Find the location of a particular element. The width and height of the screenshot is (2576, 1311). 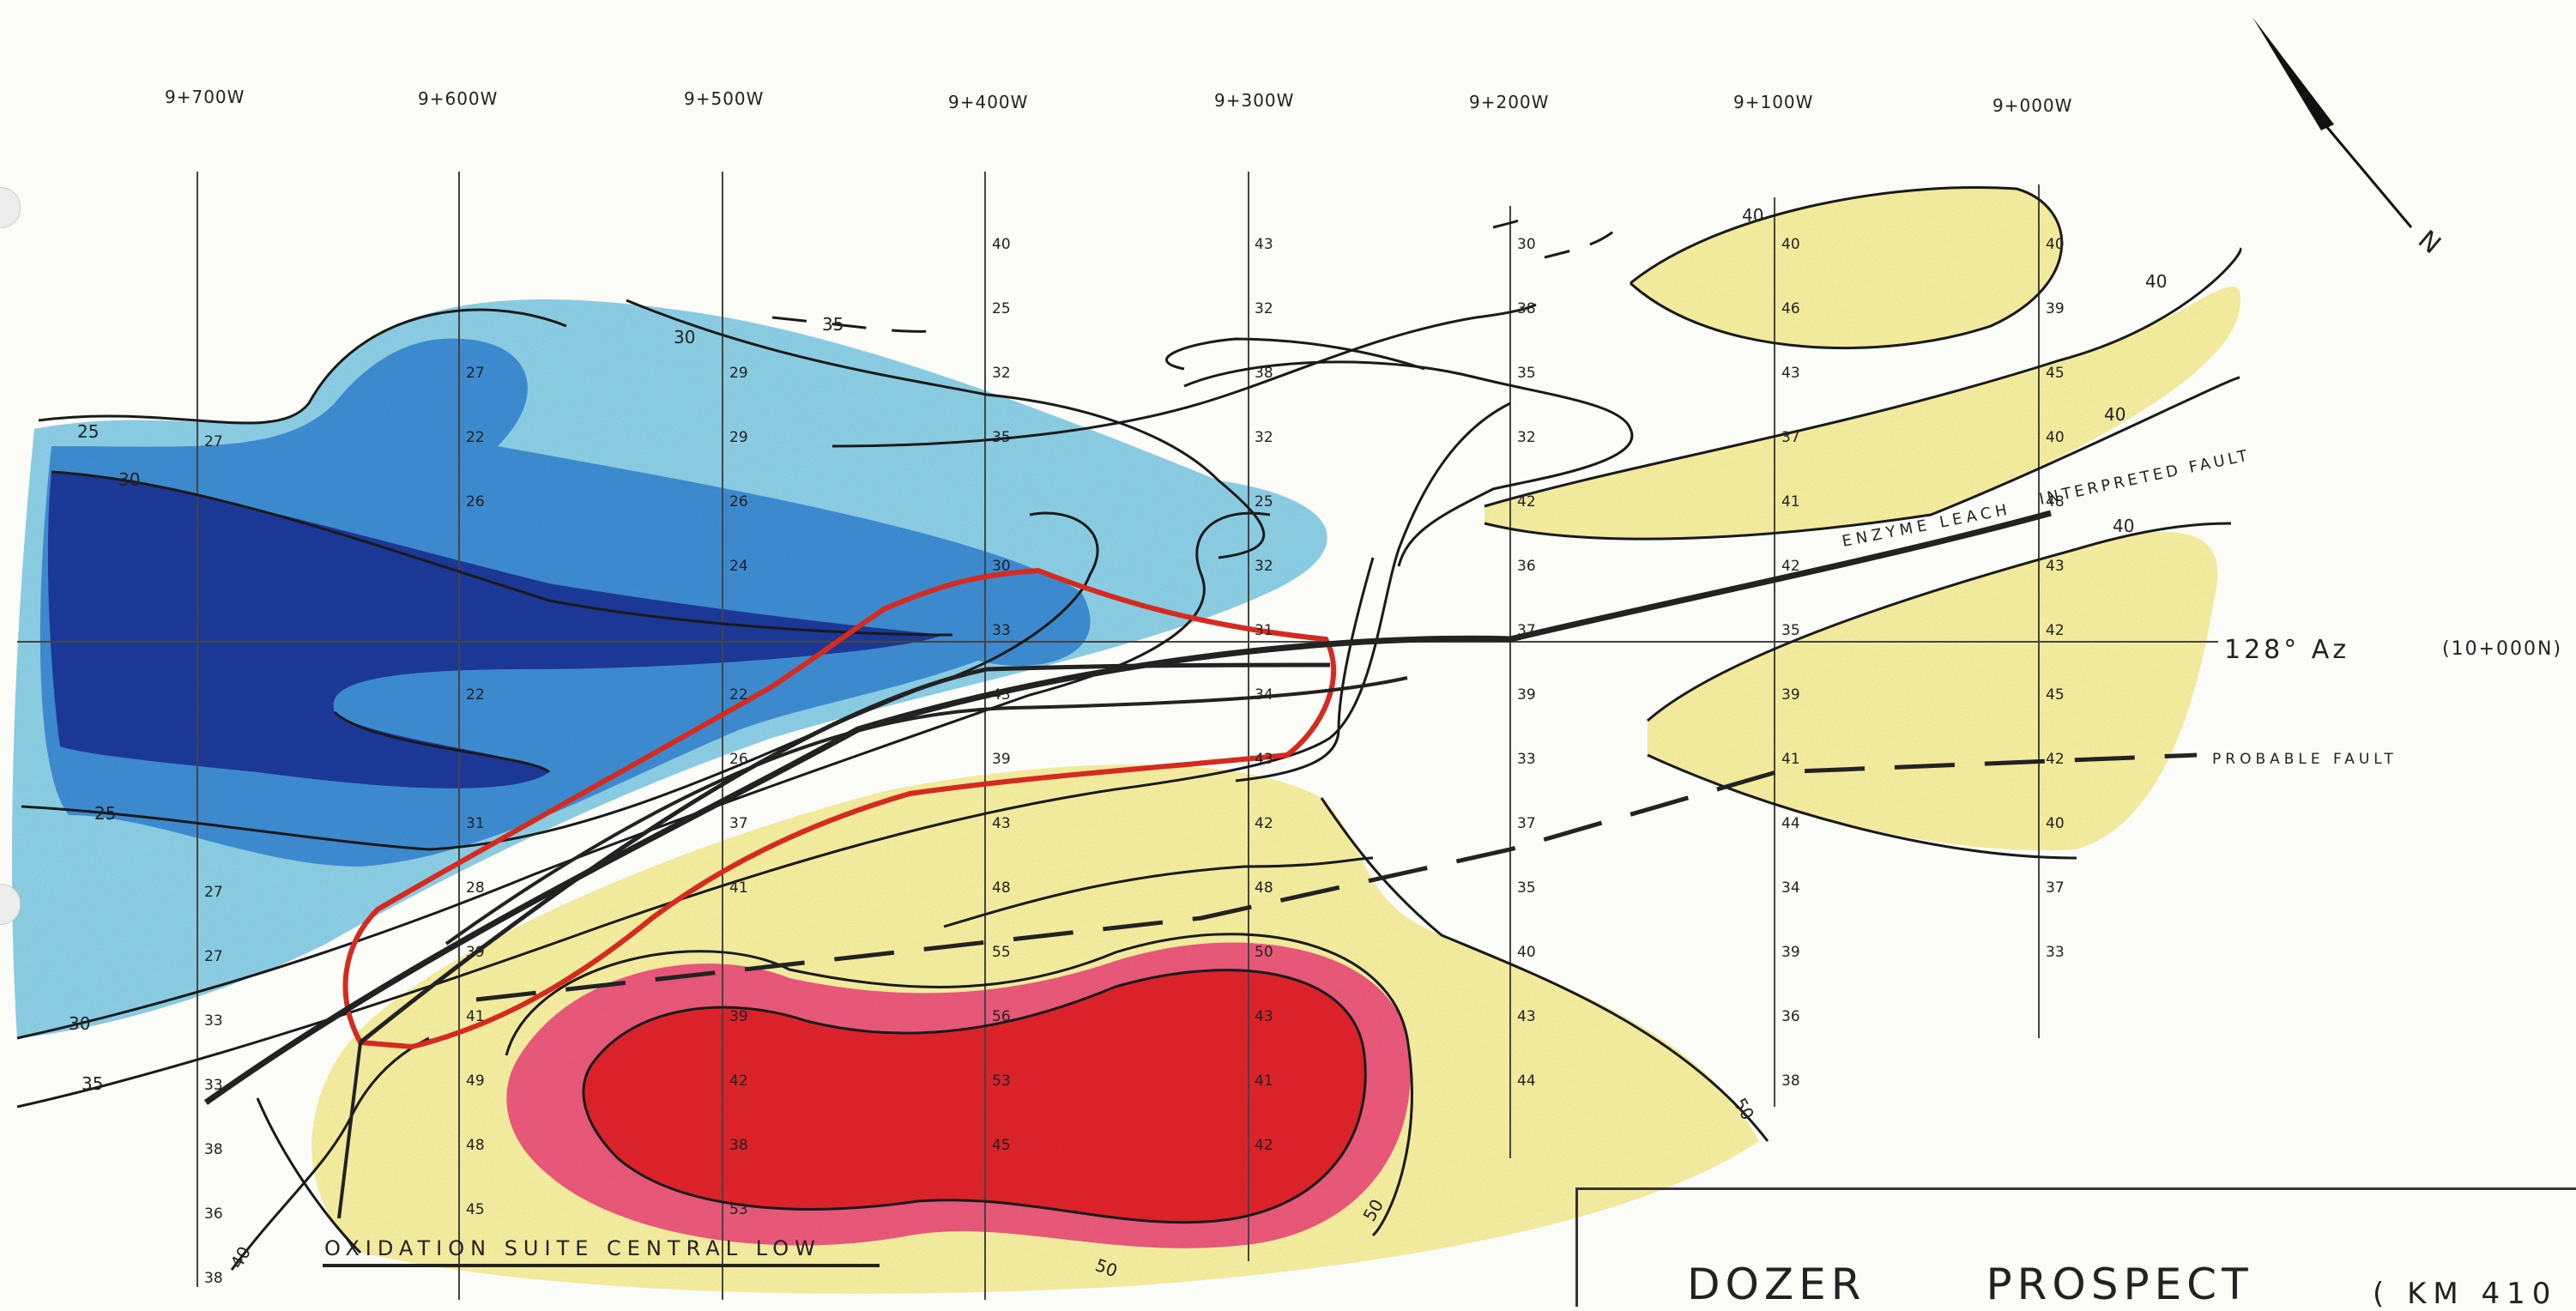

map-title: DOZER PROSPECT is located at coordinates (2030, 1284).